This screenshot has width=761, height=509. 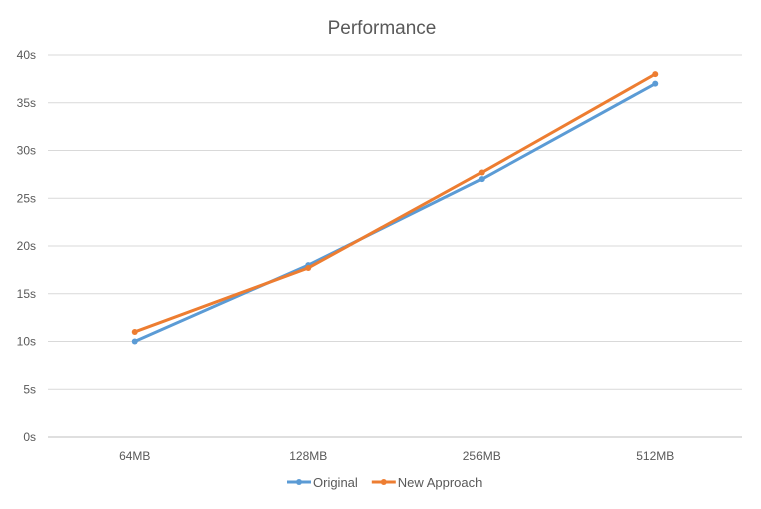 I want to click on y-tick-label: 10s, so click(x=26, y=342).